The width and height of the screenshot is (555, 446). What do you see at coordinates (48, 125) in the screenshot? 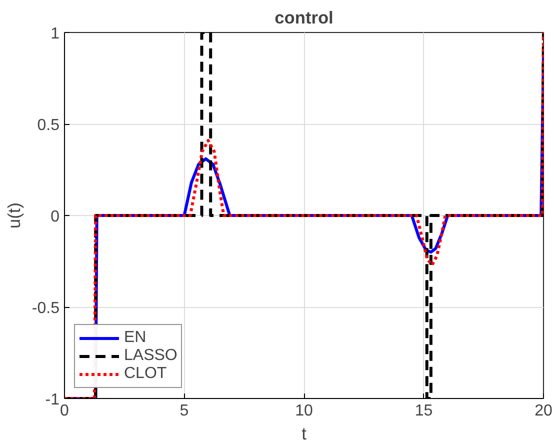
I see `y-tick-label: 0.5` at bounding box center [48, 125].